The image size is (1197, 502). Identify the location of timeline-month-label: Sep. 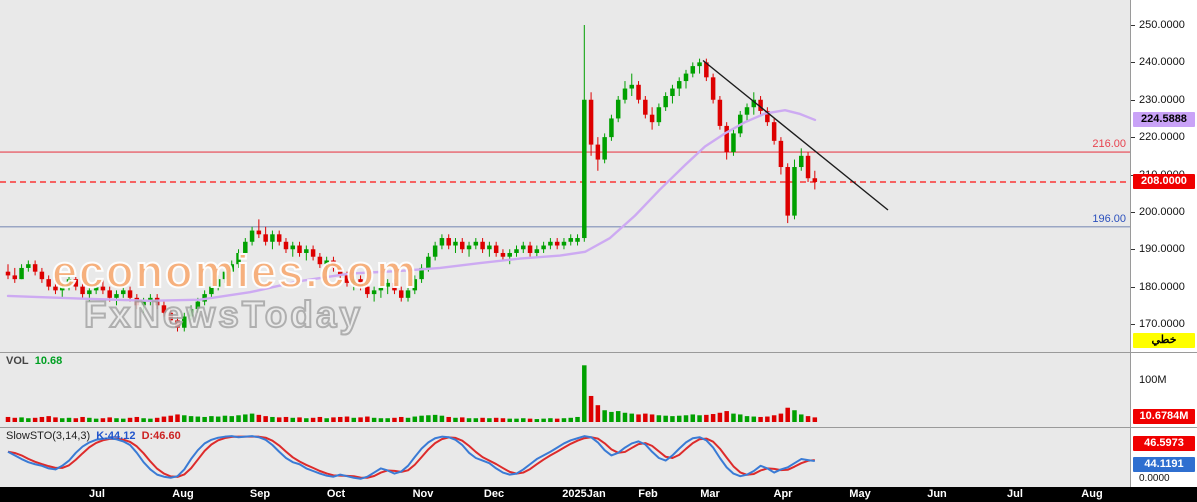
(260, 494).